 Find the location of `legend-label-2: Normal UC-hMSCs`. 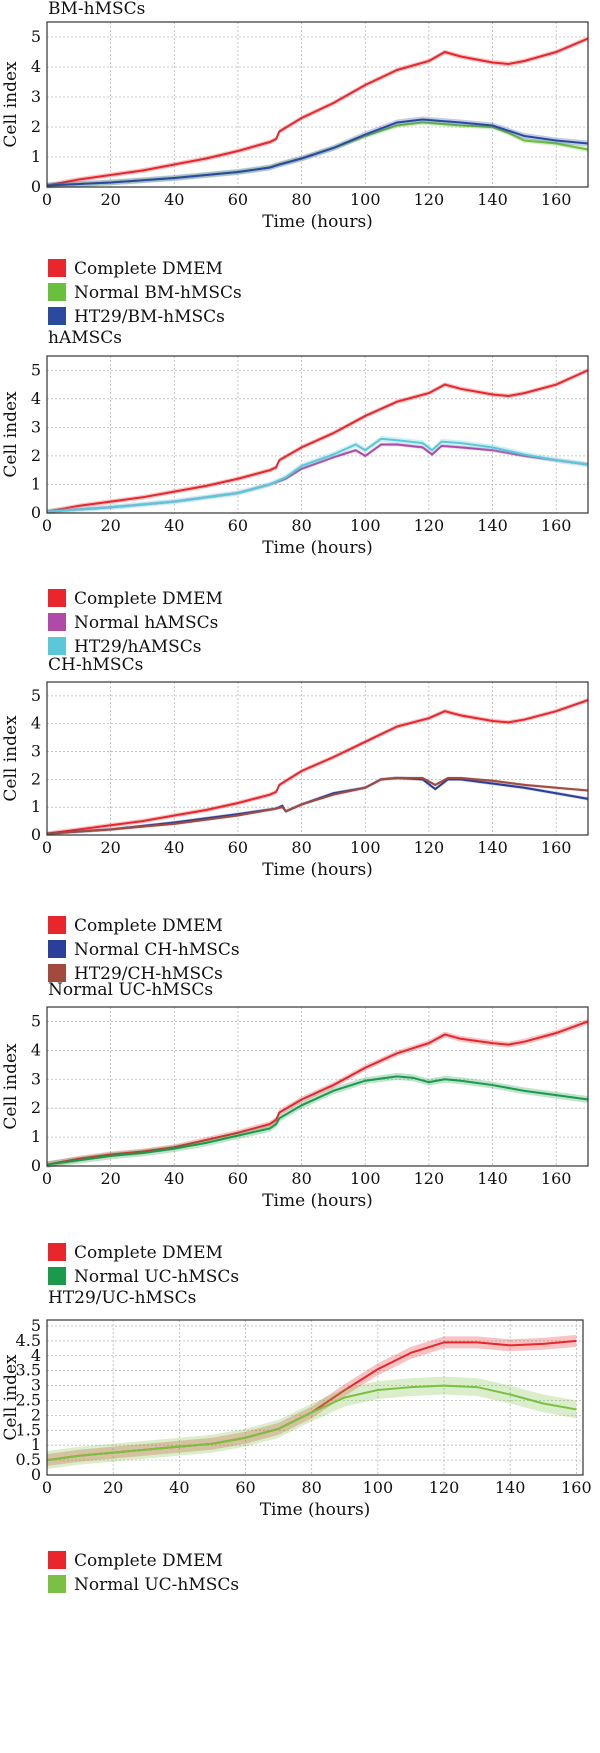

legend-label-2: Normal UC-hMSCs is located at coordinates (156, 1277).